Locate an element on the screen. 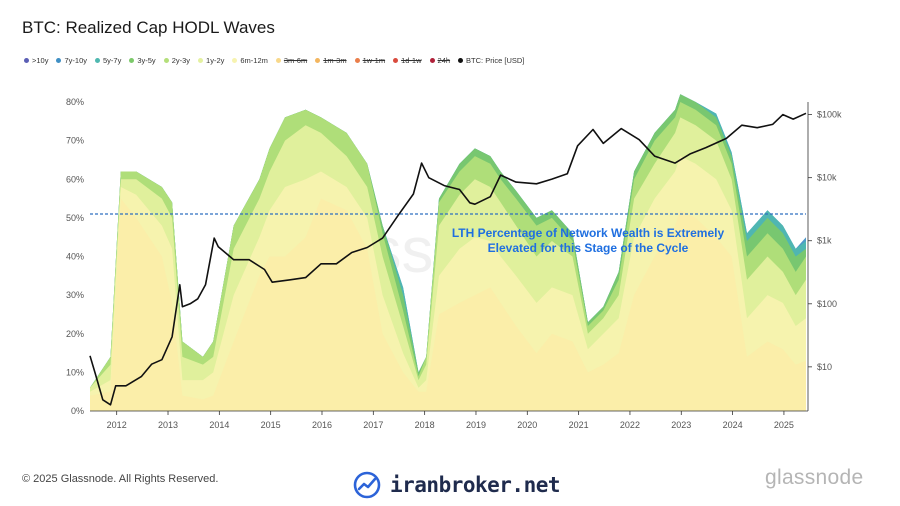 This screenshot has height=506, width=900. y-left-tick-label: 30% is located at coordinates (75, 295).